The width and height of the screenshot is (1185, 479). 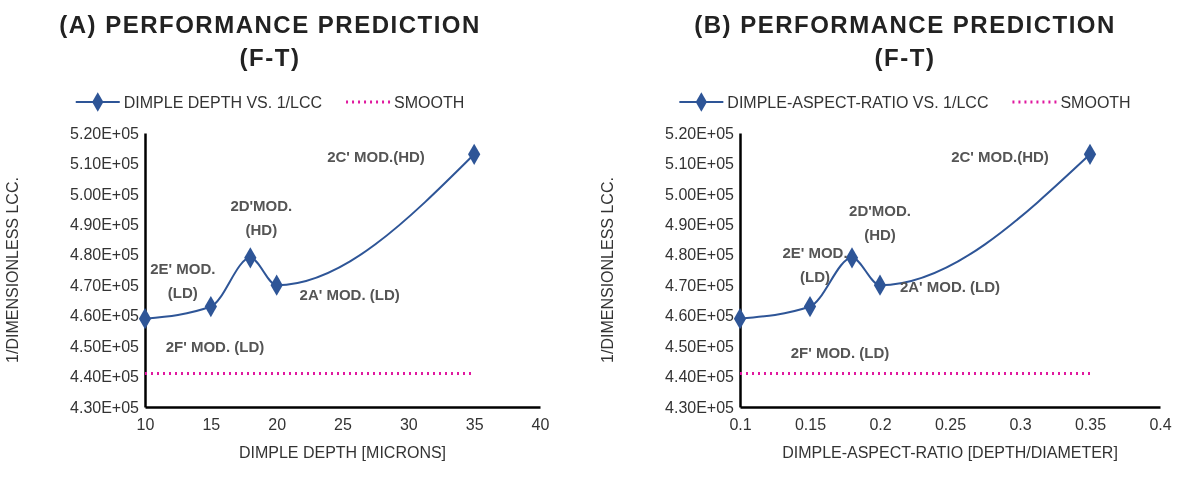 I want to click on x-tick-label: 30, so click(x=408, y=425).